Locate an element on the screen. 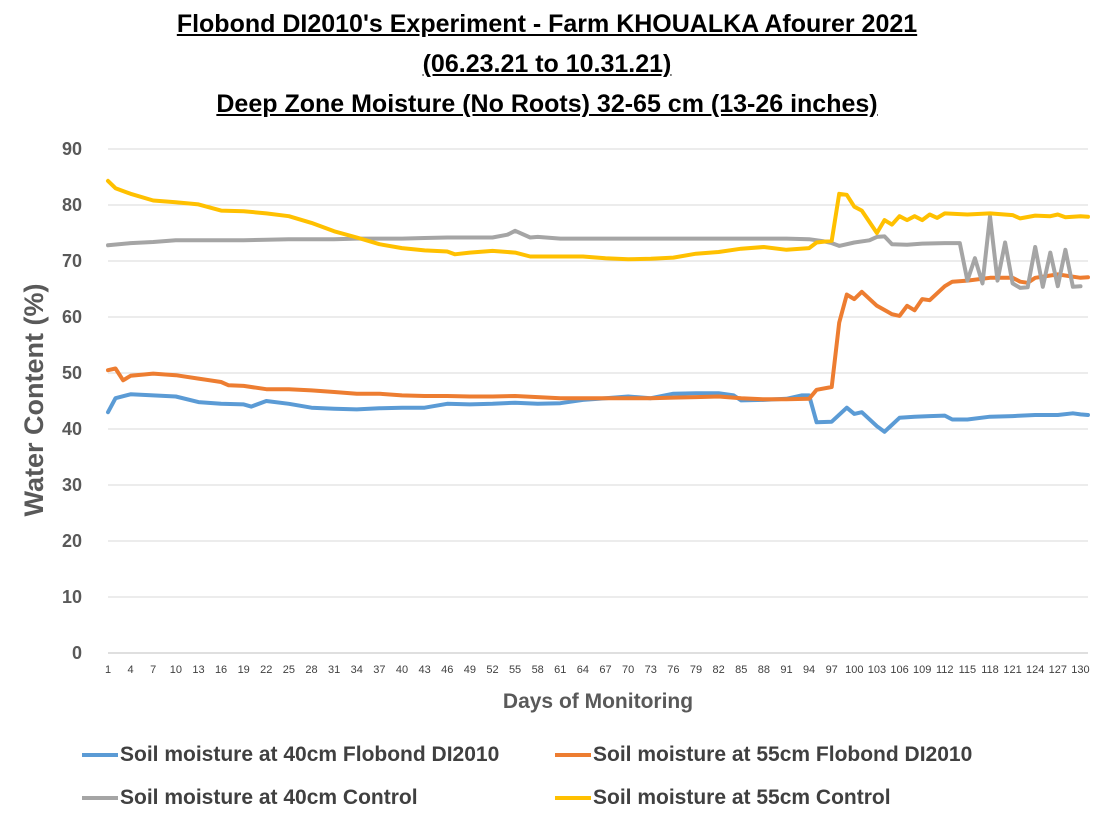 This screenshot has height=820, width=1094. x-tick-label: 115 is located at coordinates (968, 670).